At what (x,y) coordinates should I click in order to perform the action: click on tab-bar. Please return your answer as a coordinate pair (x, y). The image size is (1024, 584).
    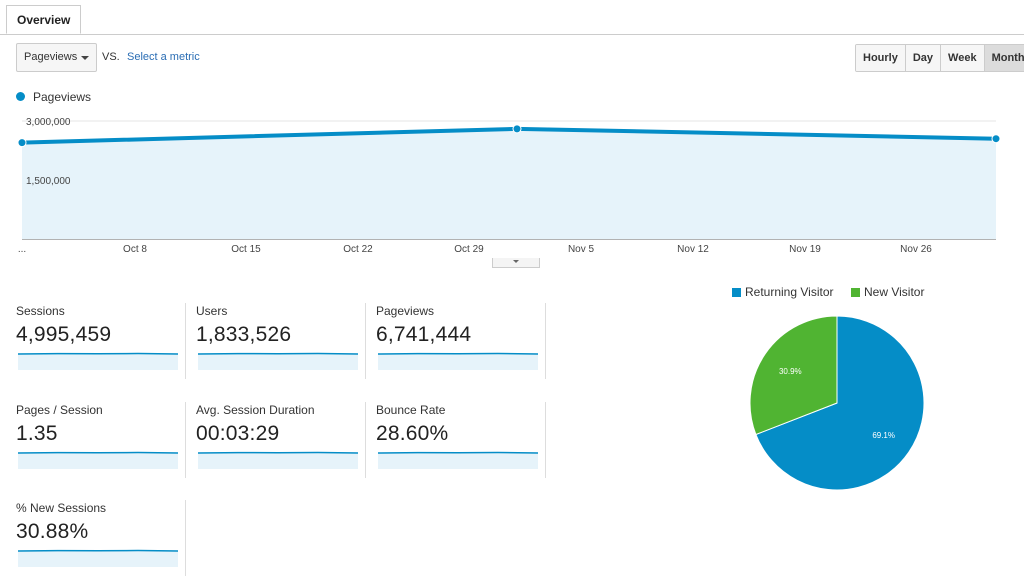
    Looking at the image, I should click on (512, 17).